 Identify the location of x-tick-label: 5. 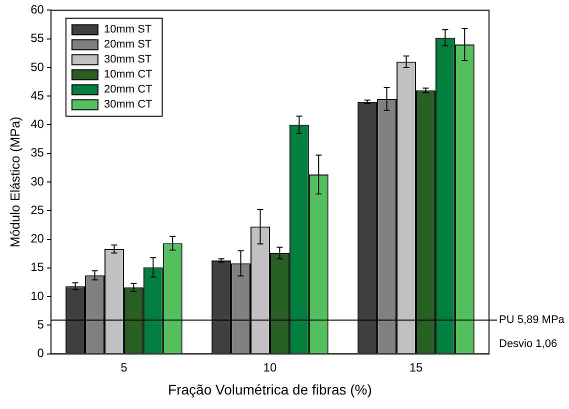
(124, 367).